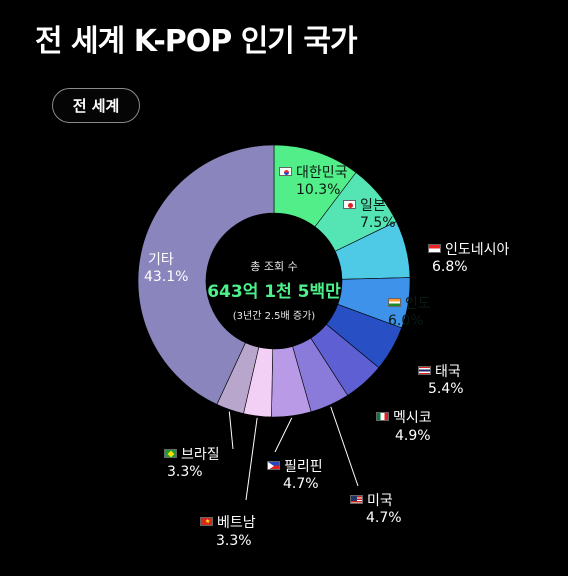  I want to click on slice-label-percent: 7.5%, so click(378, 223).